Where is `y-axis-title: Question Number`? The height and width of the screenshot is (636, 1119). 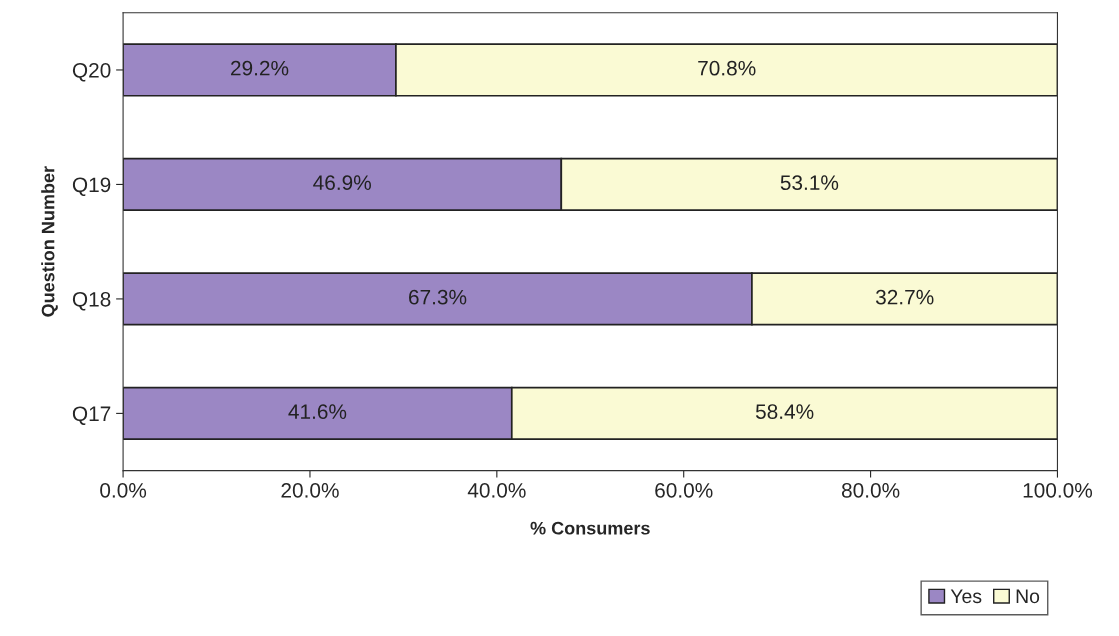 y-axis-title: Question Number is located at coordinates (49, 241).